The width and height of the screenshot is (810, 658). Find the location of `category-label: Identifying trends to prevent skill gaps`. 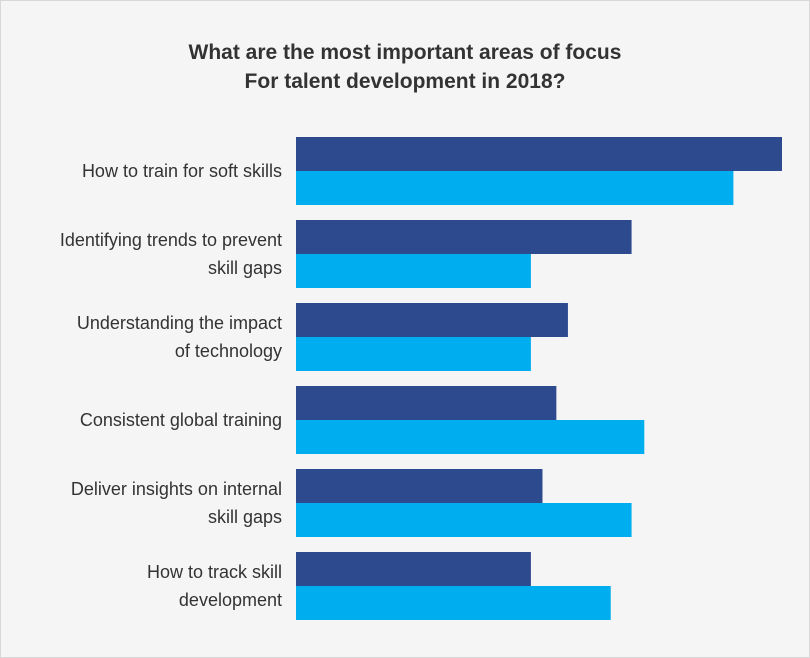

category-label: Identifying trends to prevent skill gaps is located at coordinates (142, 254).